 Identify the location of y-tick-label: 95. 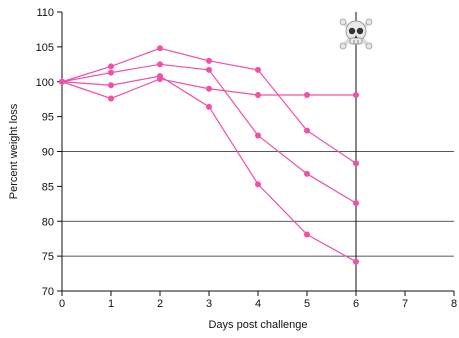
(48, 118).